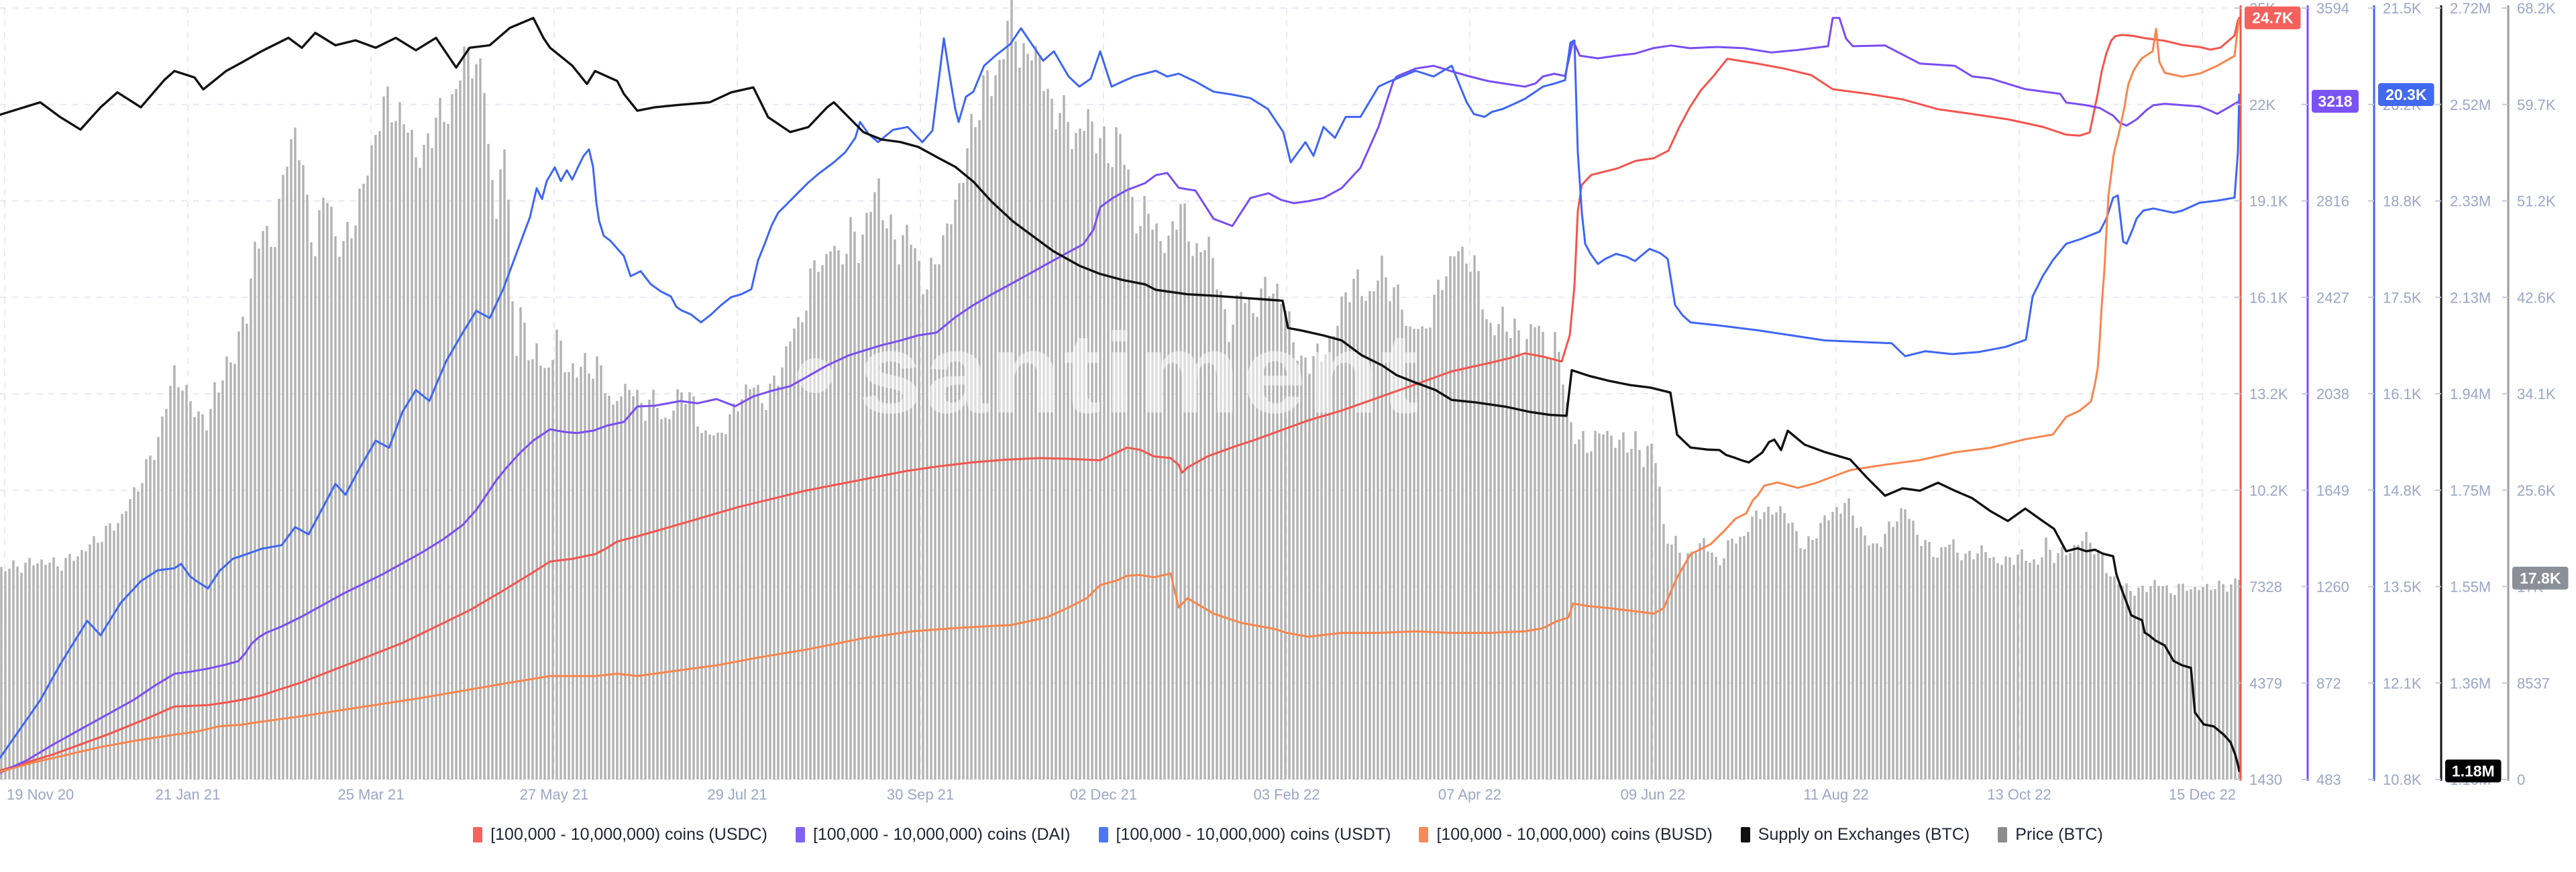 The image size is (2576, 872). What do you see at coordinates (2536, 8) in the screenshot?
I see `tick-label-btc-price: 68.2K` at bounding box center [2536, 8].